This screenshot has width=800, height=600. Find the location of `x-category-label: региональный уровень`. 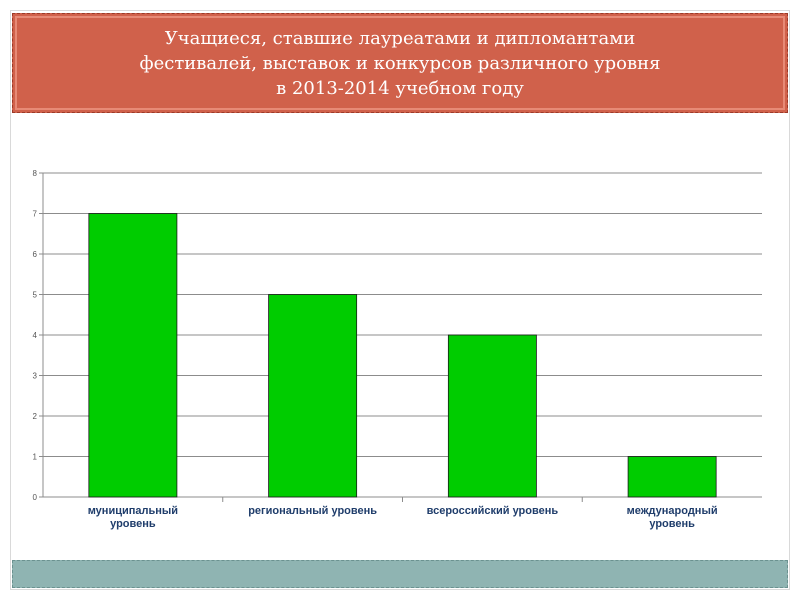

x-category-label: региональный уровень is located at coordinates (312, 511).